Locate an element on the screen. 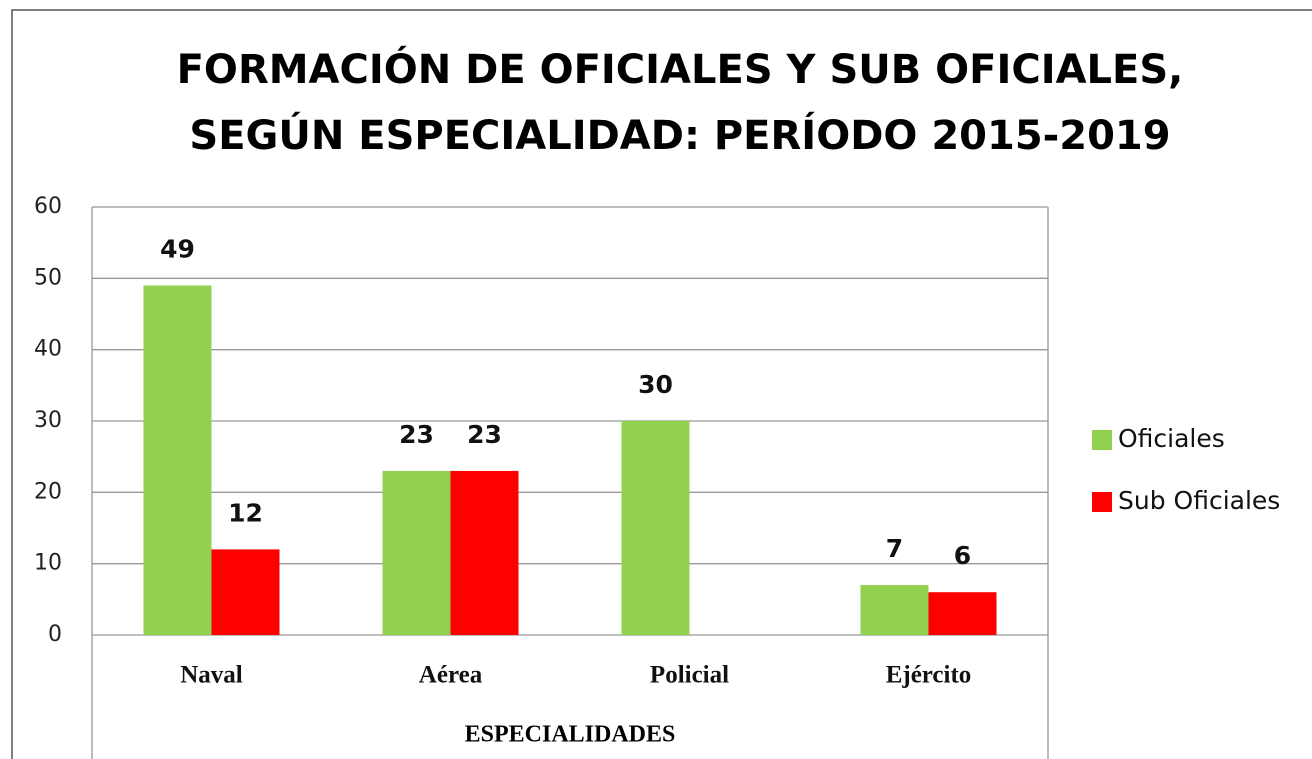  x-tick-label: Ejército is located at coordinates (929, 675).